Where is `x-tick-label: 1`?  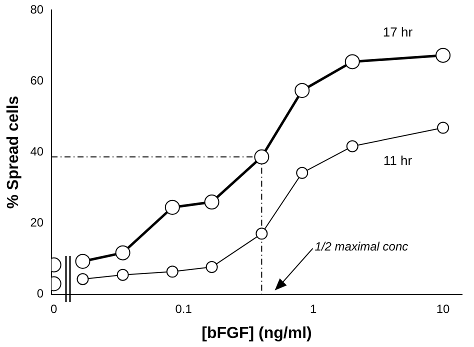 x-tick-label: 1 is located at coordinates (313, 309).